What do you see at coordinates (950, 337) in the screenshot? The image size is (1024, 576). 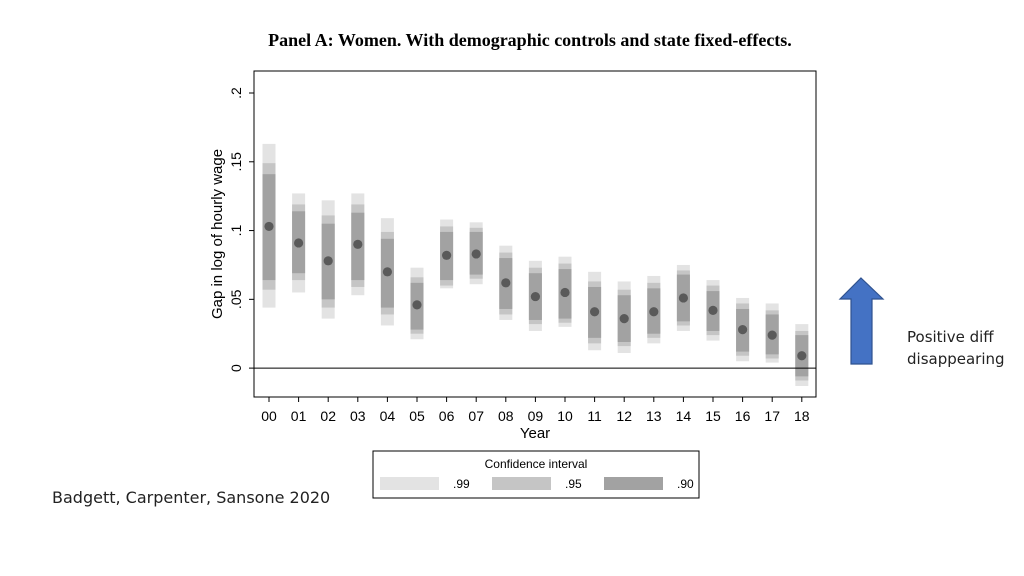 I see `annotation-line1: Positive diff` at bounding box center [950, 337].